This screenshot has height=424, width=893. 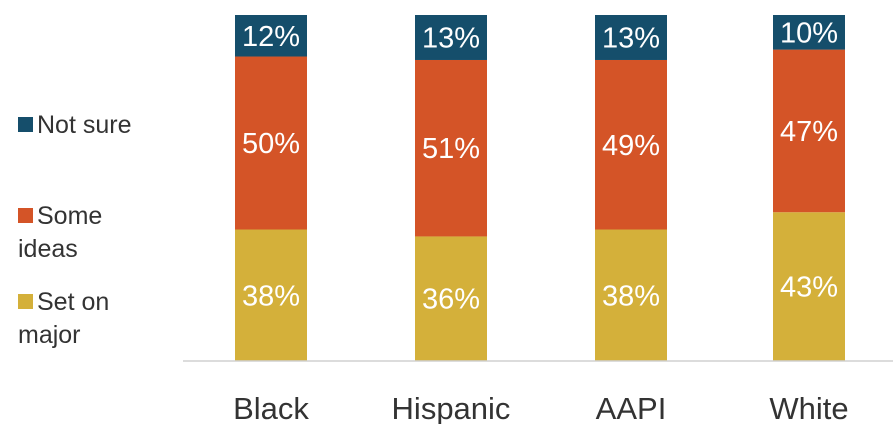 I want to click on legend-label-set-on-major: Set on major, so click(x=63, y=318).